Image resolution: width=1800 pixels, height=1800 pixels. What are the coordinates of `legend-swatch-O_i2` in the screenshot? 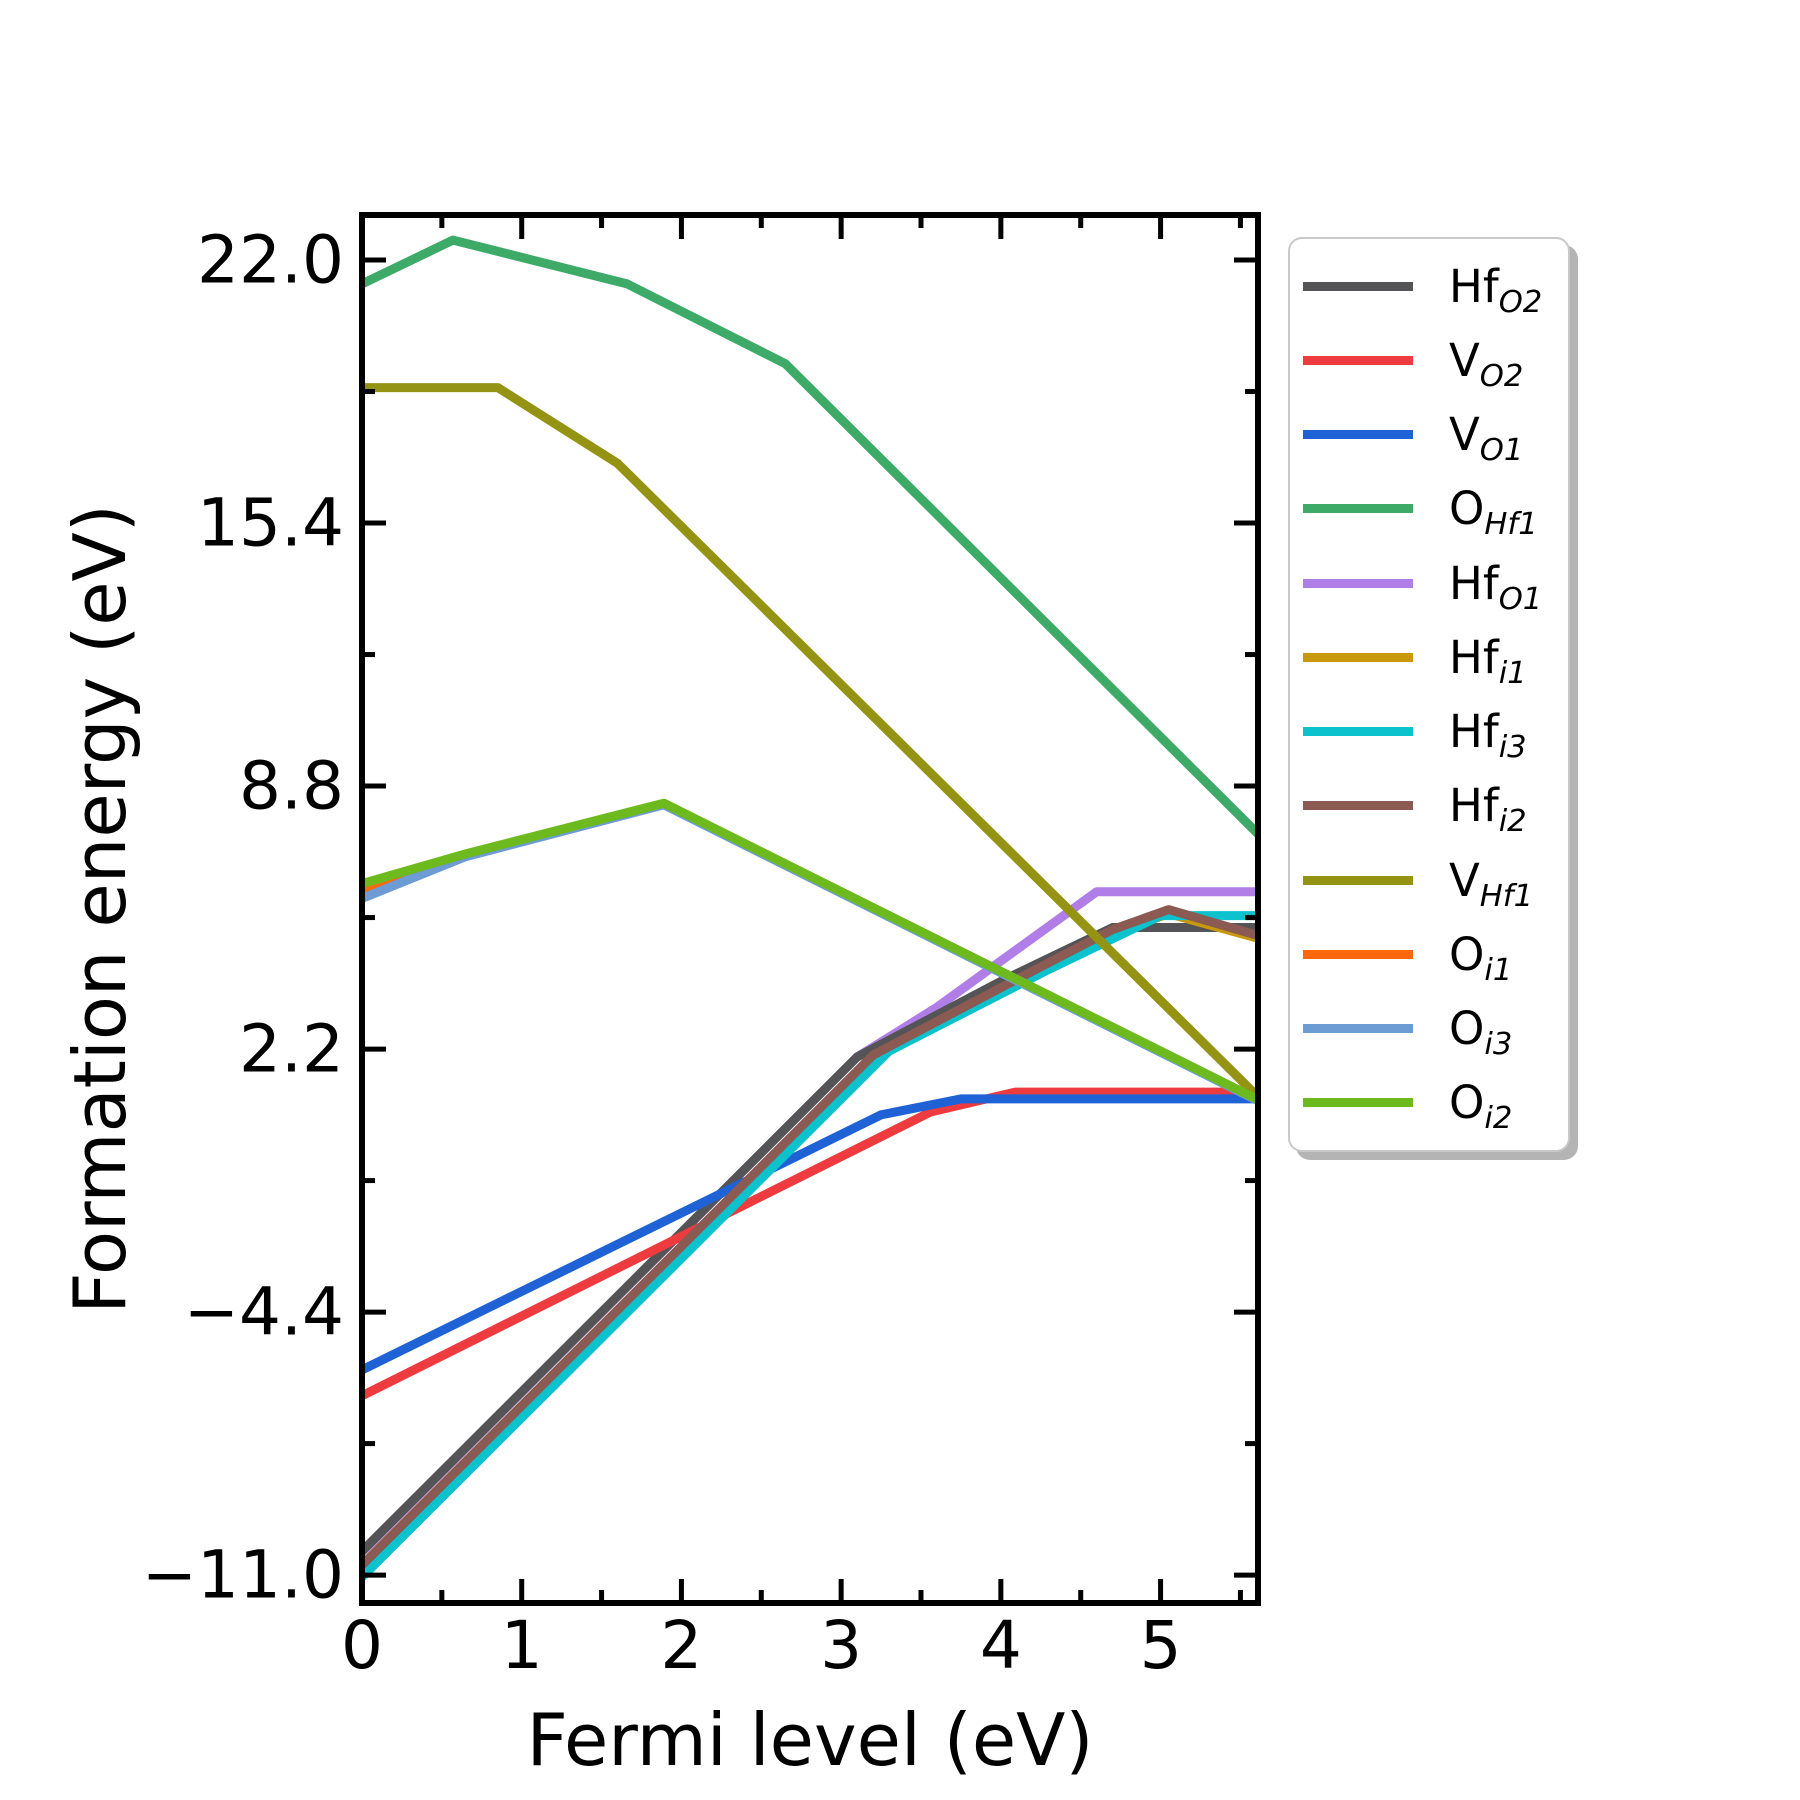 It's located at (1358, 1103).